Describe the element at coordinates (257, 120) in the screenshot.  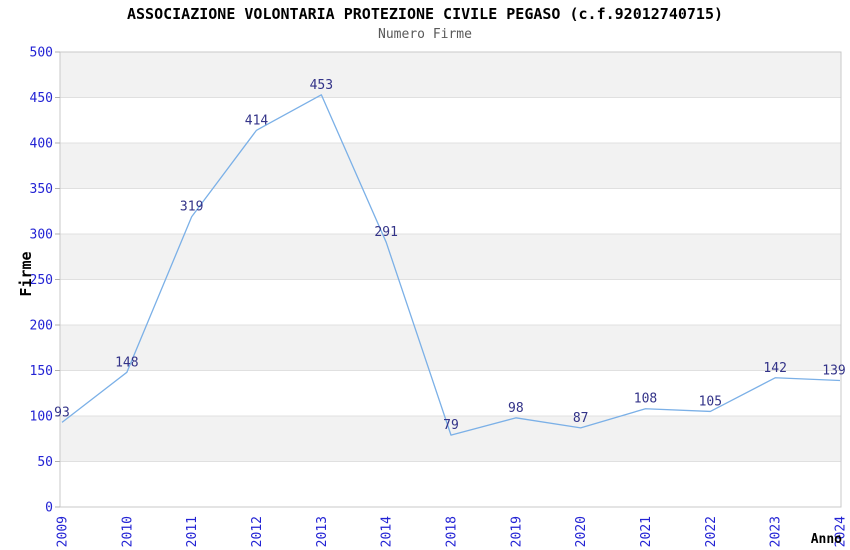
I see `data-point-label: 414` at that location.